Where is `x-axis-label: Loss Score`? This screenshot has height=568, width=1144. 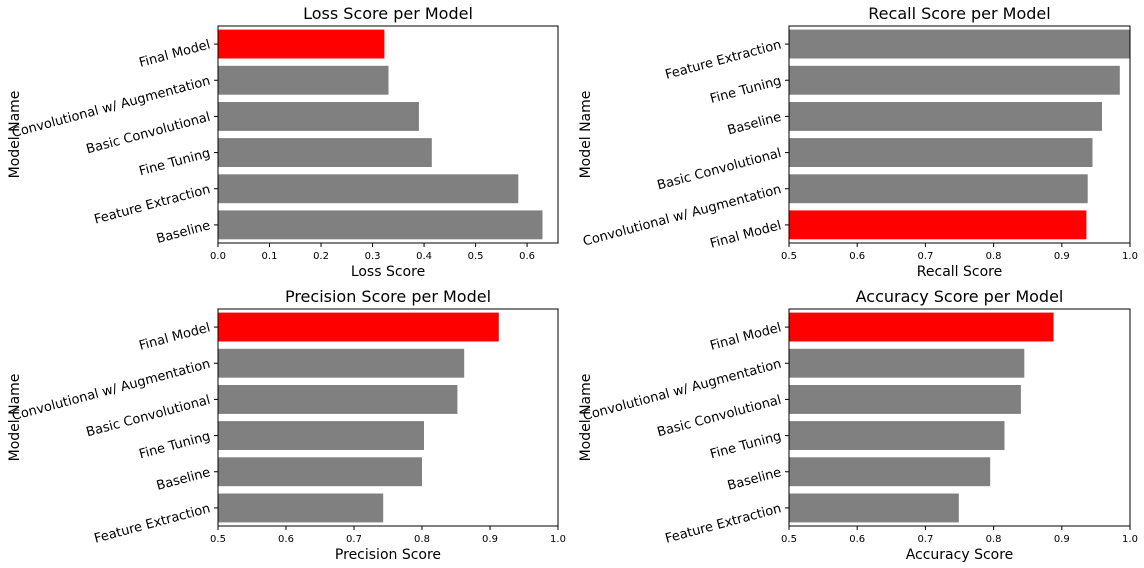 x-axis-label: Loss Score is located at coordinates (388, 272).